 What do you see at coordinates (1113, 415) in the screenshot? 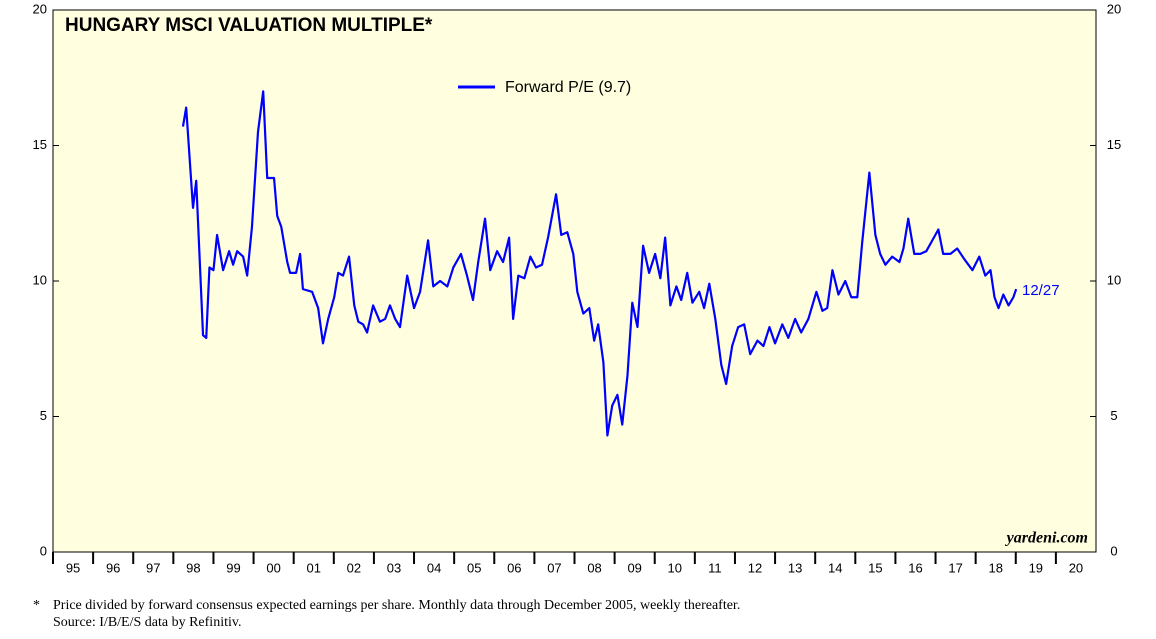
I see `y2-tick-label: 5` at bounding box center [1113, 415].